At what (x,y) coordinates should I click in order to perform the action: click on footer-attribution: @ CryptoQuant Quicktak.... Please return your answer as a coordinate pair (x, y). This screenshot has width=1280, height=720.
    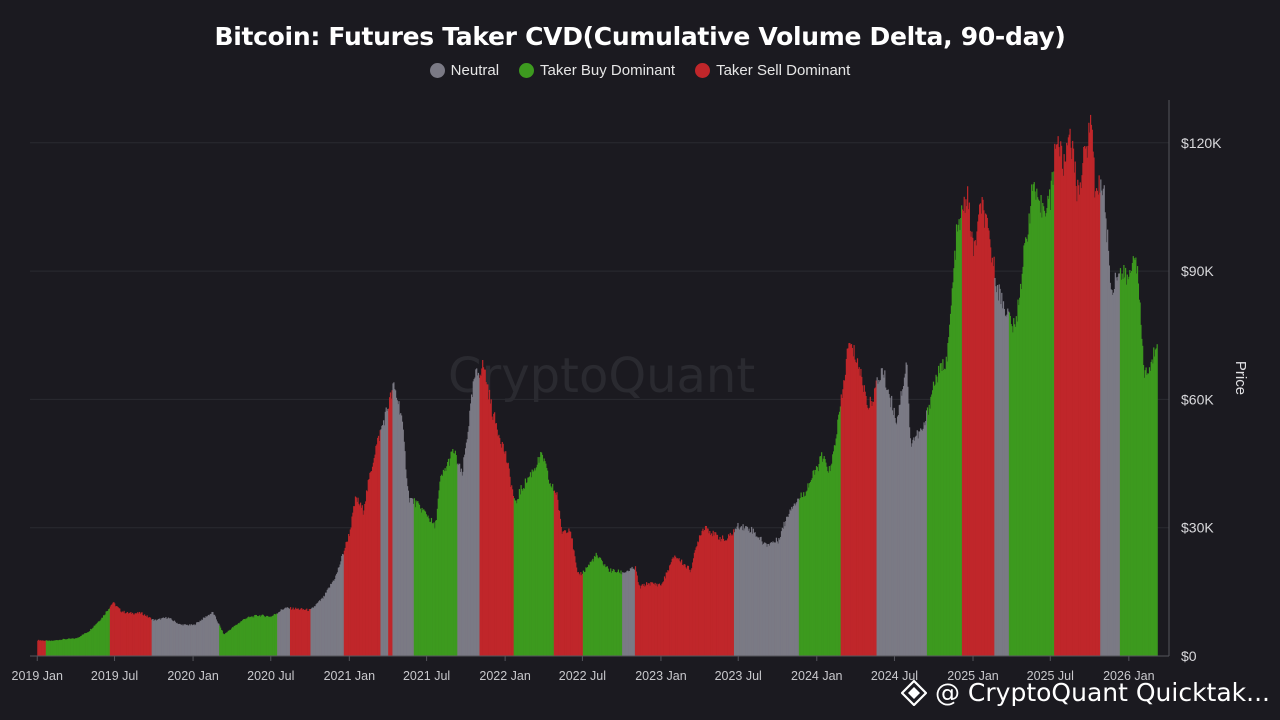
    Looking at the image, I should click on (1085, 692).